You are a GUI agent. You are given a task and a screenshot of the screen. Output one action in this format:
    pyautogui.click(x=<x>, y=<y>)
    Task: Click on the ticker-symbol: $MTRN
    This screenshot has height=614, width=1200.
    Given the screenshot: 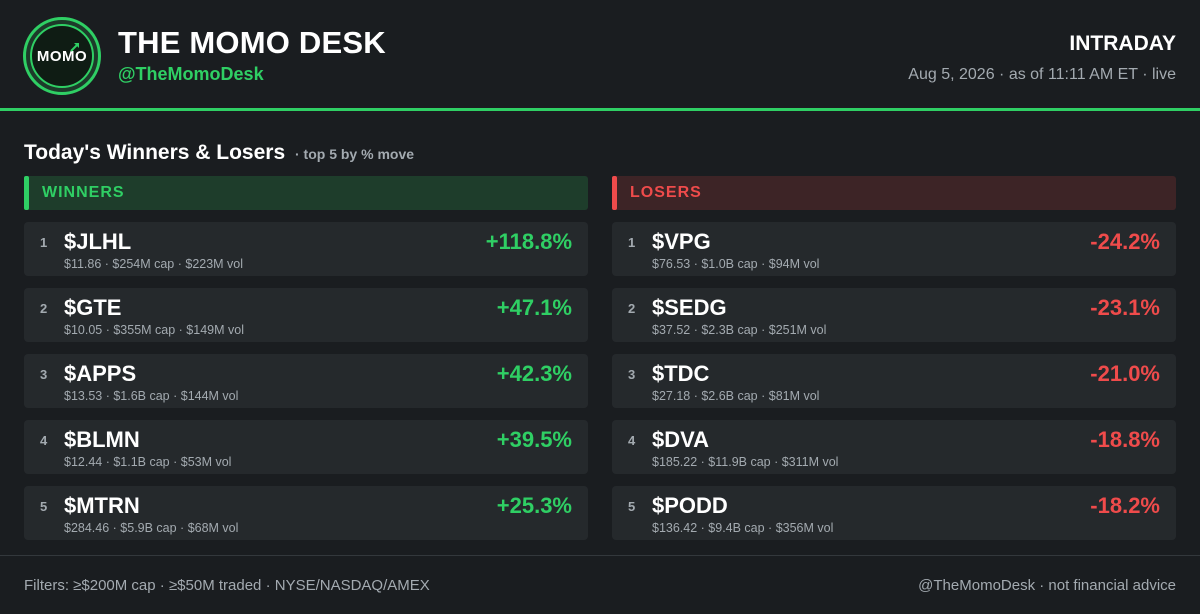 What is the action you would take?
    pyautogui.click(x=102, y=505)
    